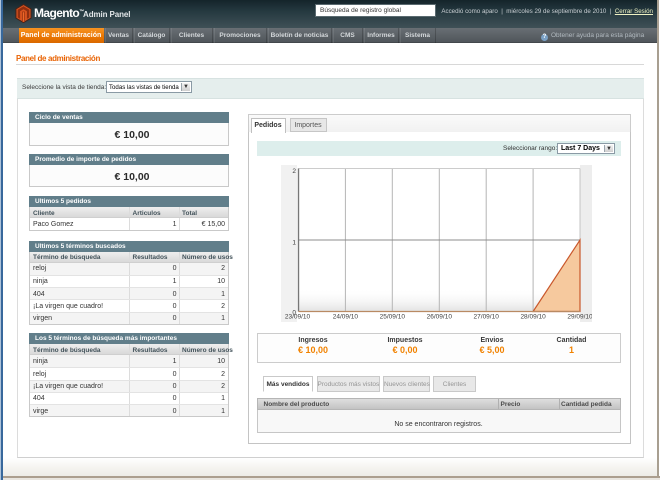 The width and height of the screenshot is (660, 480). I want to click on svg-text: 0, so click(294, 312).